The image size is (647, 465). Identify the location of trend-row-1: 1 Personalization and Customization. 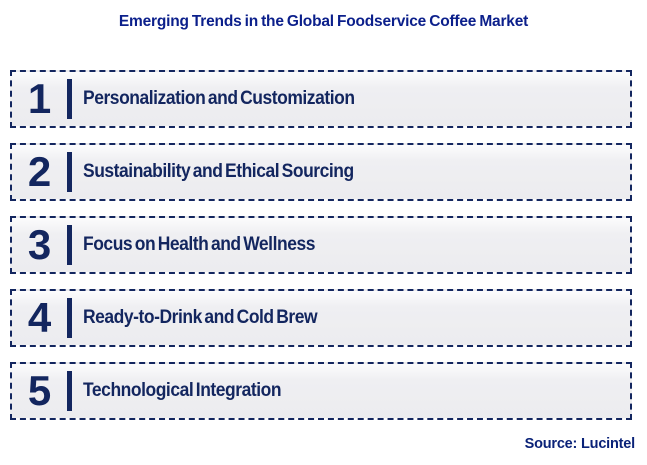
(321, 99).